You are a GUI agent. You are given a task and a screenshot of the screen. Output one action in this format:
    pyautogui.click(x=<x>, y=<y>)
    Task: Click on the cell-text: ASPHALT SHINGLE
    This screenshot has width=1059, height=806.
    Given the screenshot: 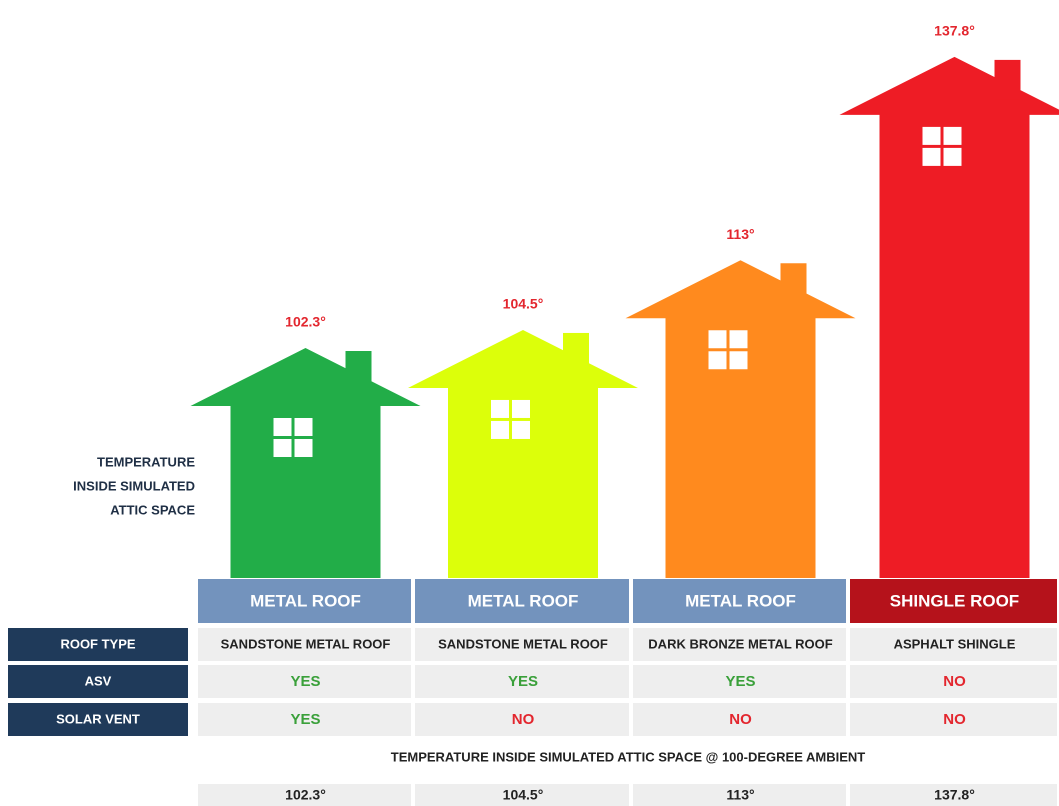 What is the action you would take?
    pyautogui.click(x=955, y=643)
    